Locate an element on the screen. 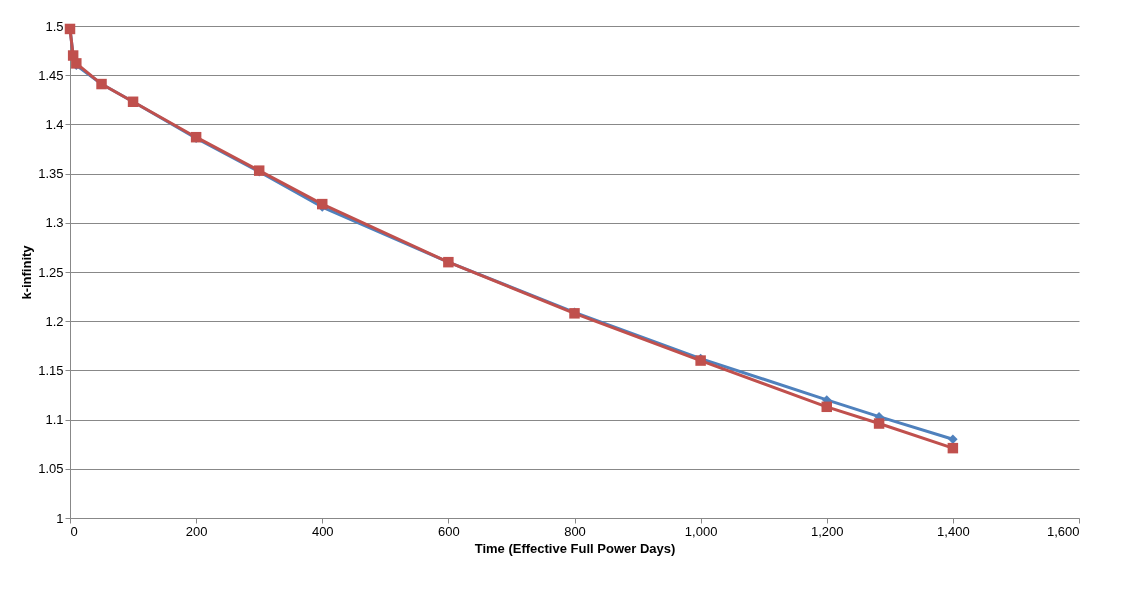  y-tick-label: 1.45 is located at coordinates (51, 75).